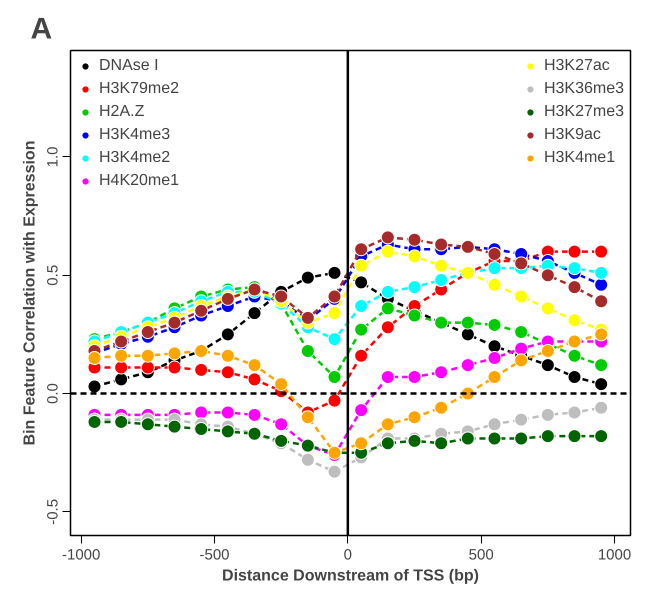  What do you see at coordinates (577, 66) in the screenshot?
I see `legend-label: H3K27ac` at bounding box center [577, 66].